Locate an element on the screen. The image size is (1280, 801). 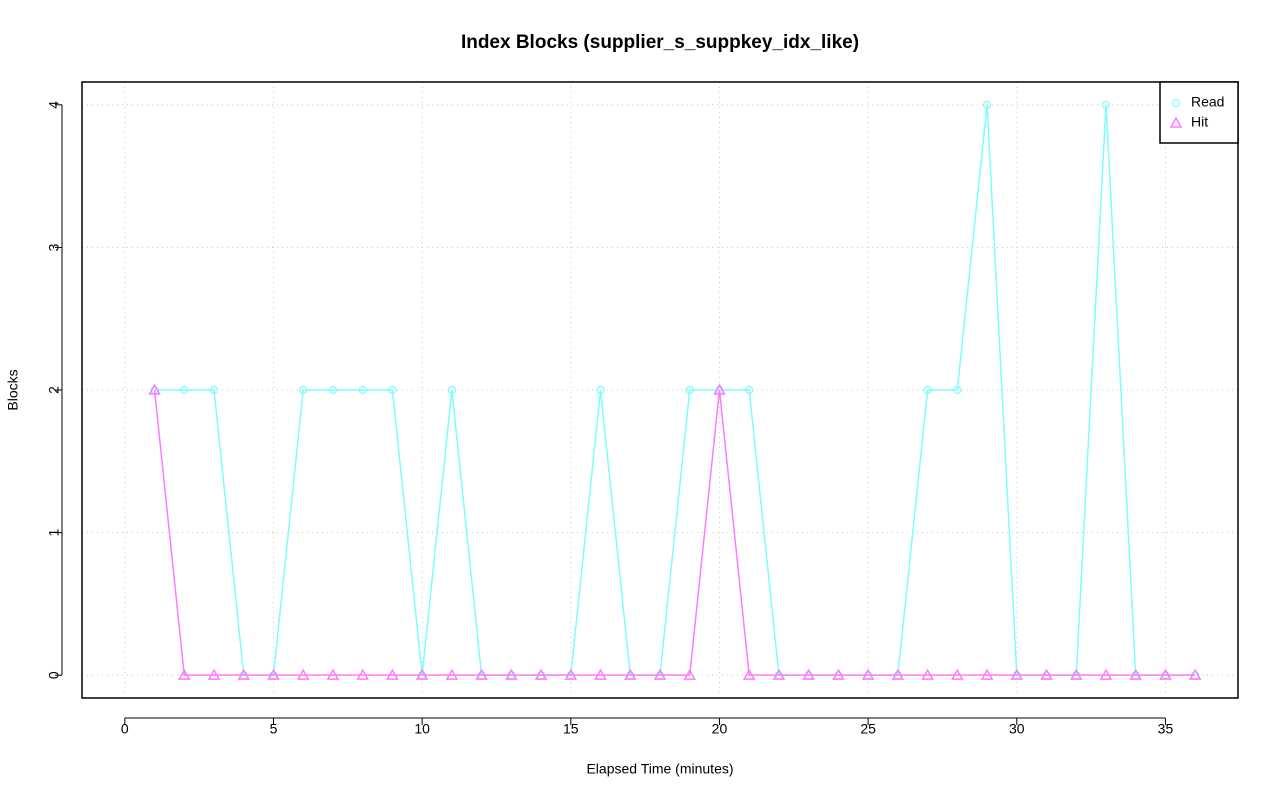
y-tick-label: 2 is located at coordinates (54, 390).